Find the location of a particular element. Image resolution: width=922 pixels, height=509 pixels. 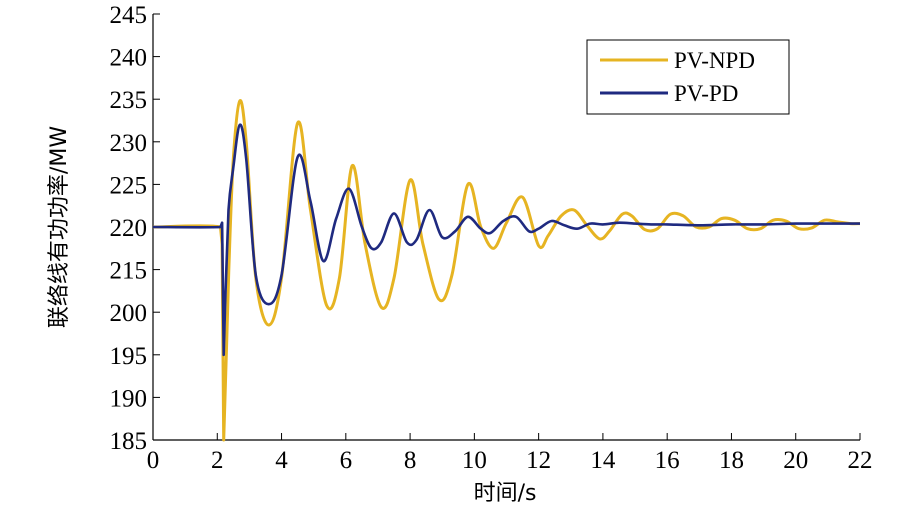

x-tick-label: 20 is located at coordinates (795, 460).